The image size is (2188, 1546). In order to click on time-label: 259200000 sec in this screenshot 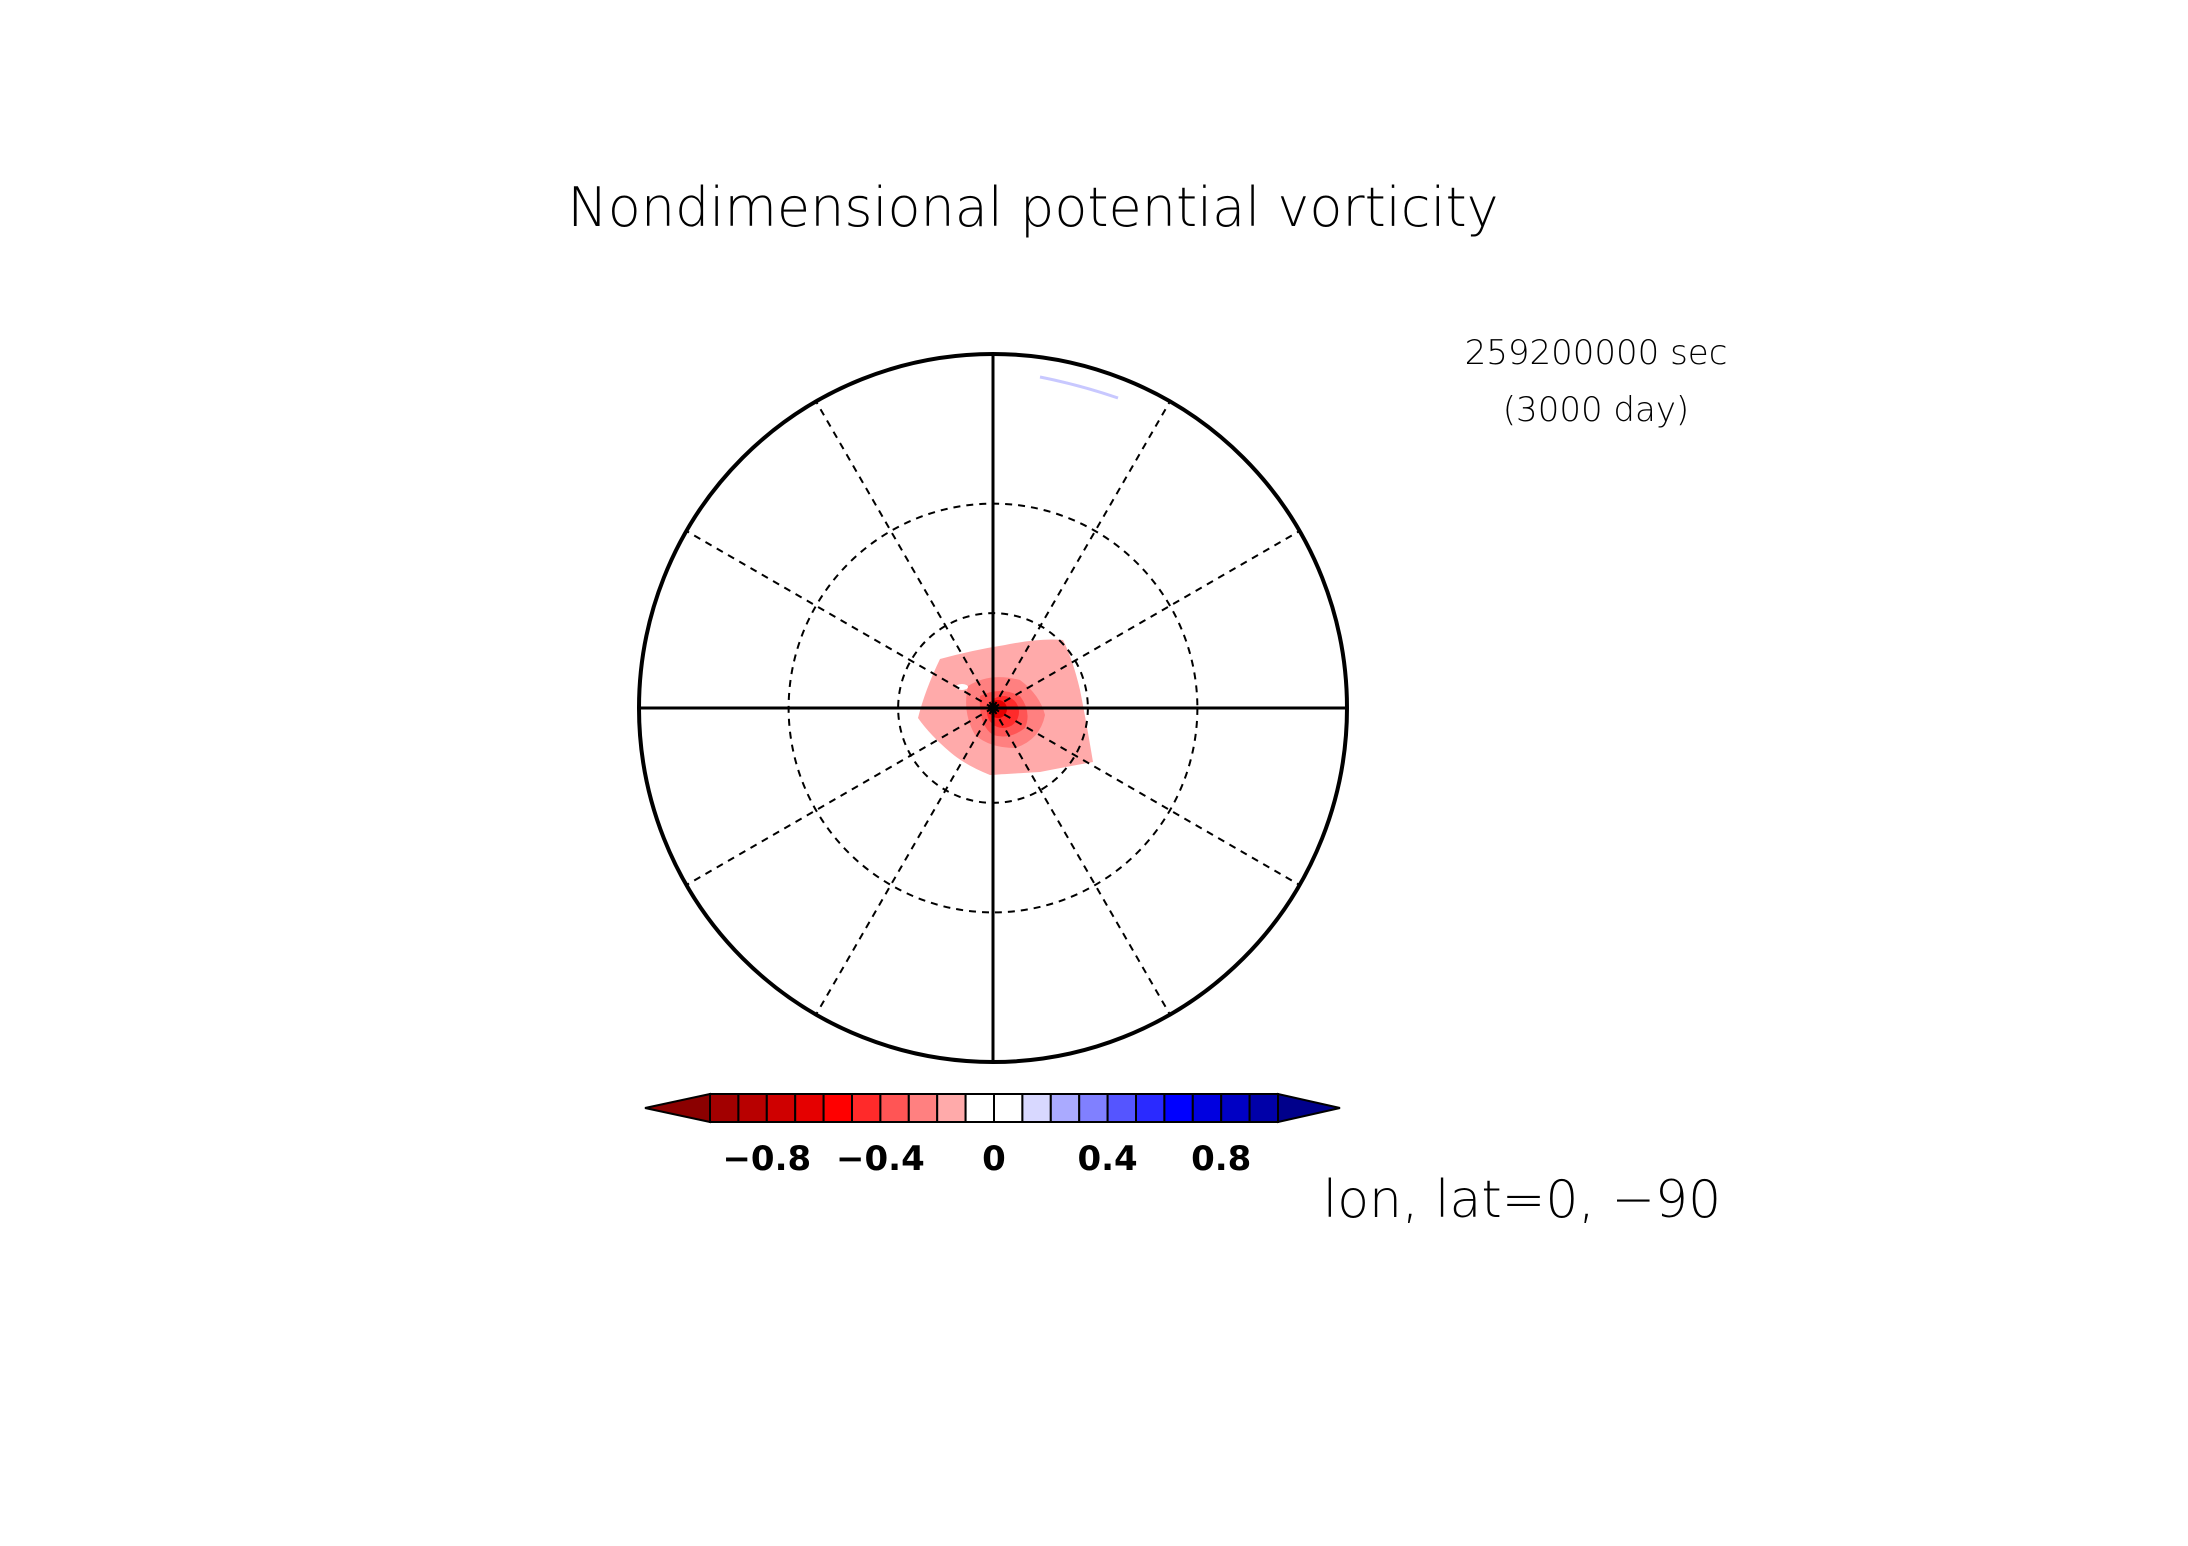, I will do `click(1596, 353)`.